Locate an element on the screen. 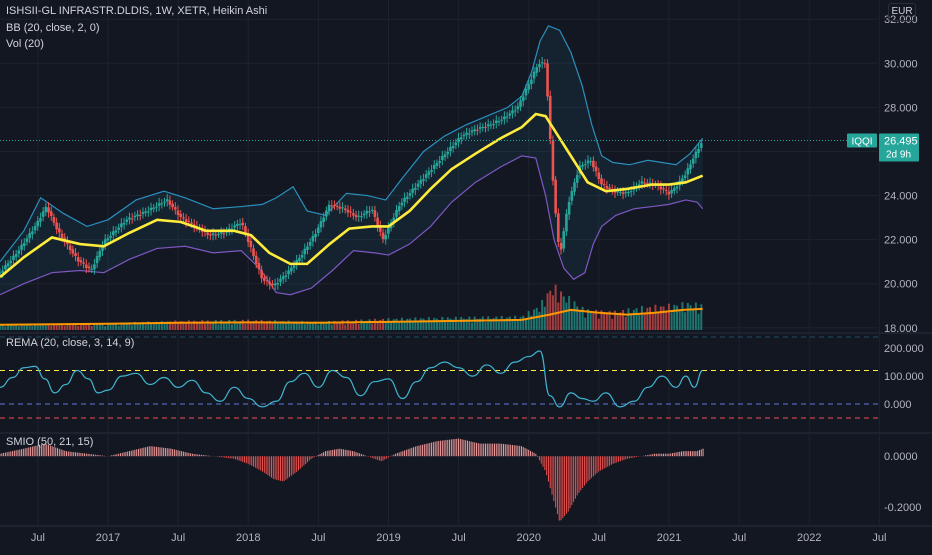 This screenshot has width=932, height=555. legend-smio: SMIO (50, 21, 15) is located at coordinates (49, 442).